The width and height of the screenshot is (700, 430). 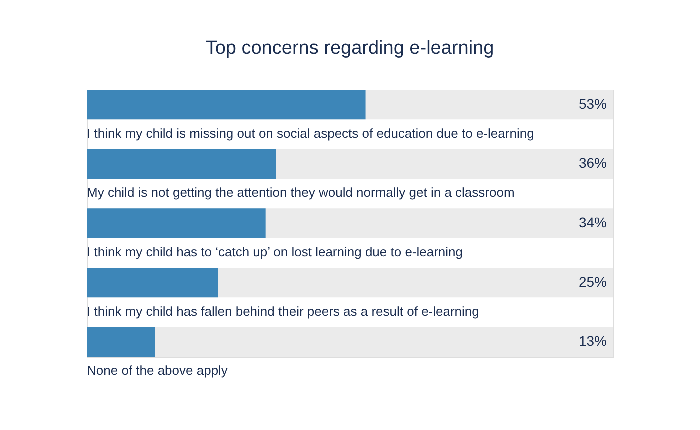 I want to click on y-tick-label: I think my child has fallen behind their peers as a result of e-learning, so click(x=283, y=311).